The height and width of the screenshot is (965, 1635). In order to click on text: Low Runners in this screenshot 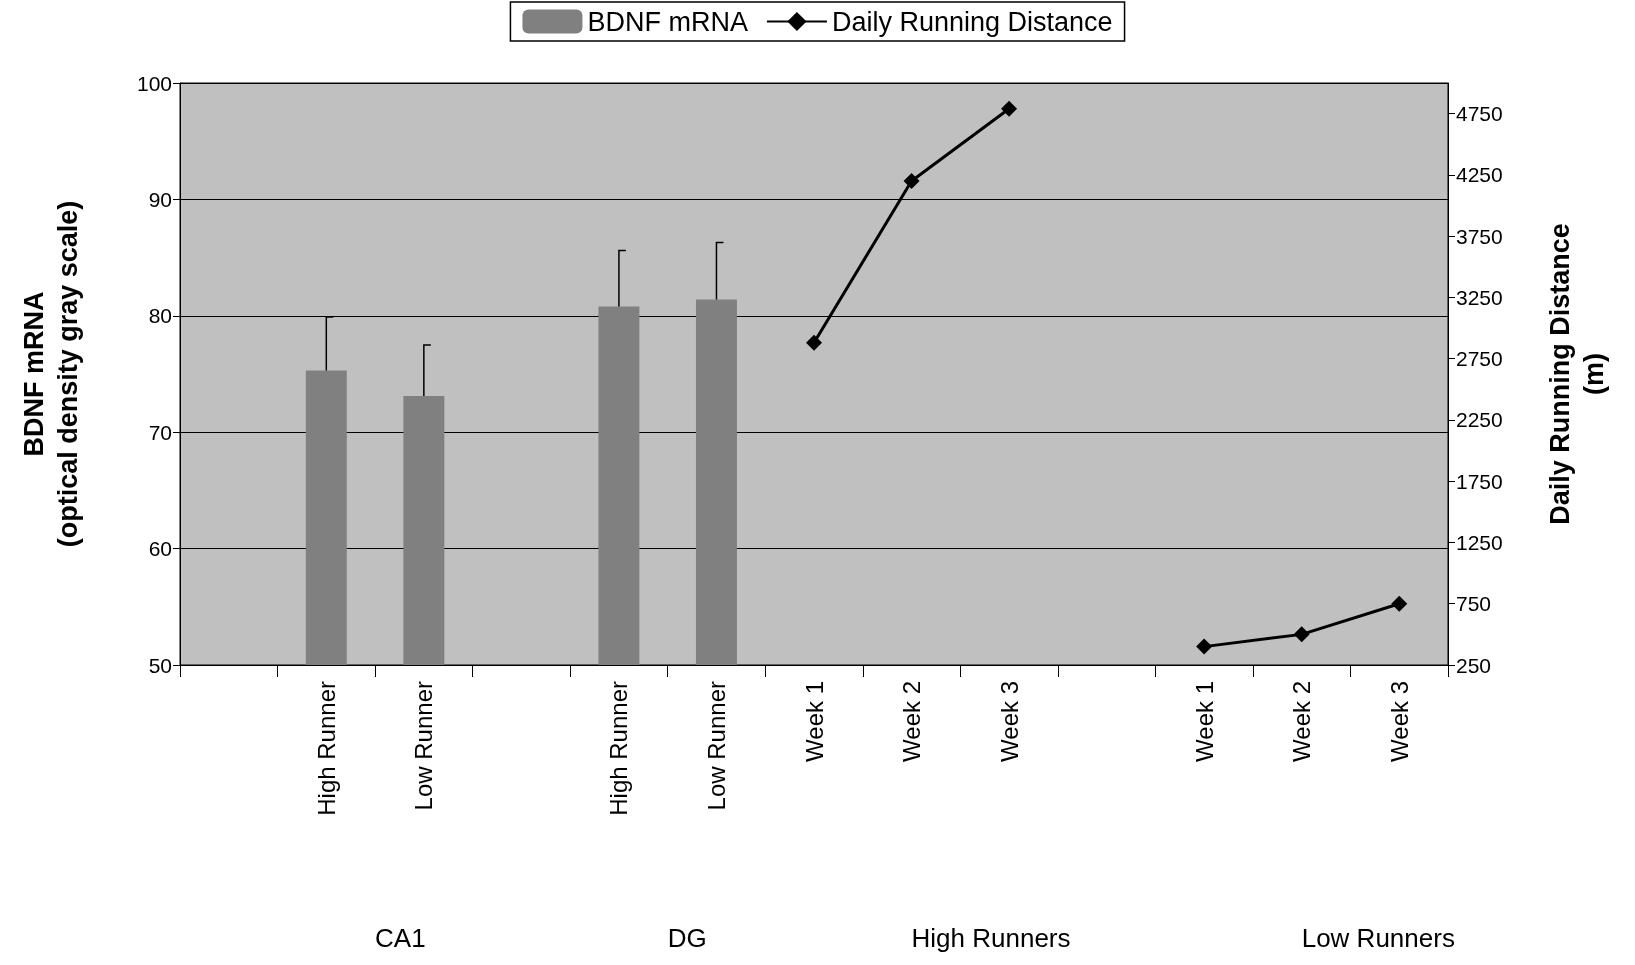, I will do `click(1378, 938)`.